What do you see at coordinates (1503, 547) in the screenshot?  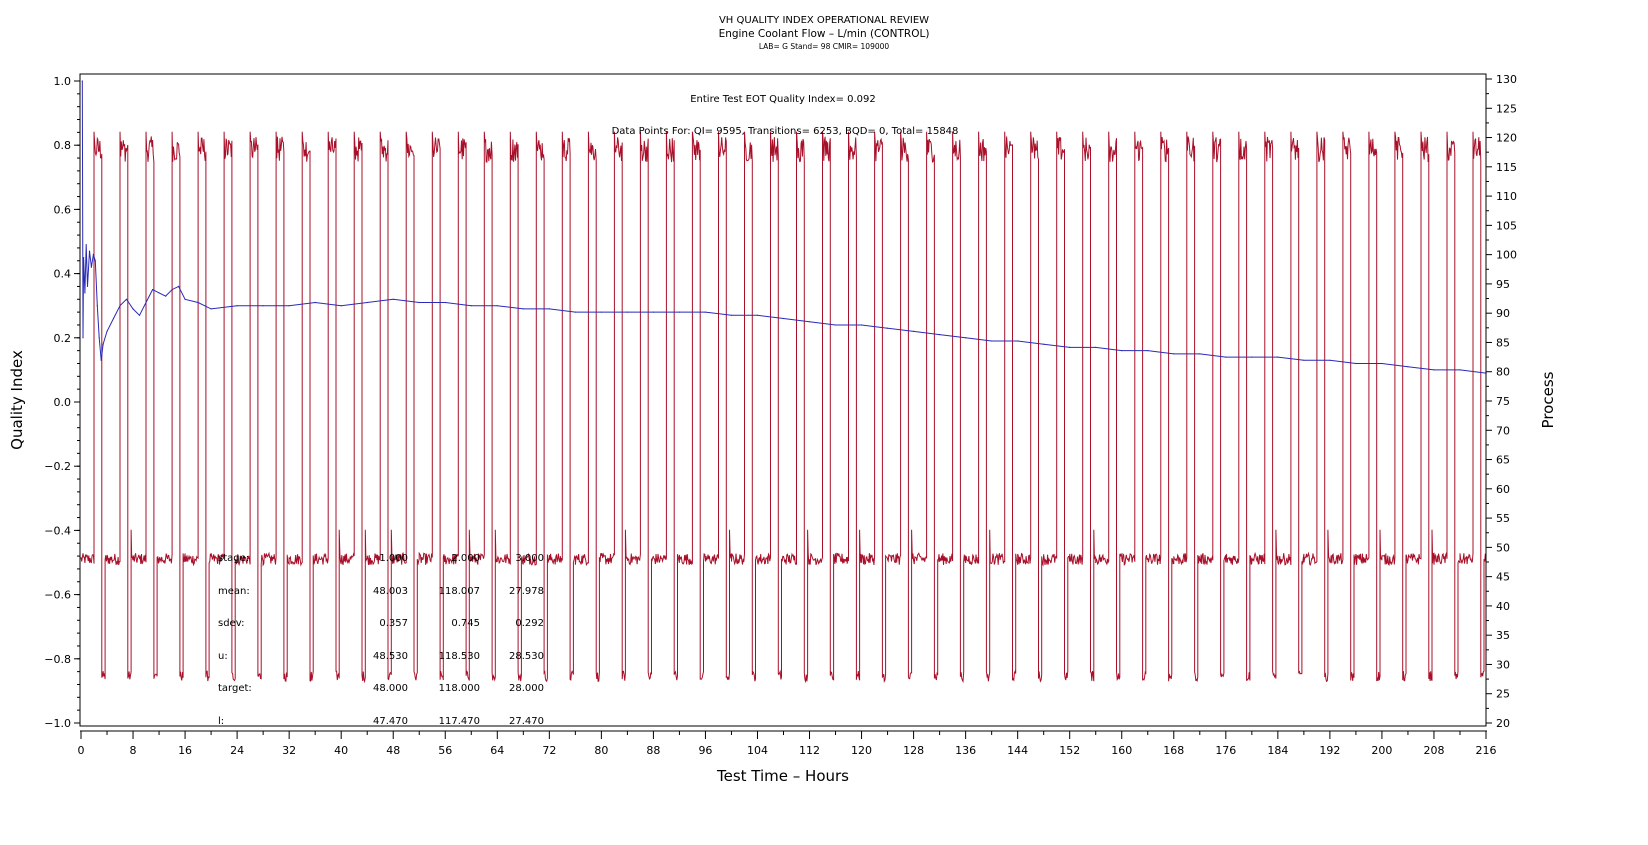 I see `y-right-tick-label: 50` at bounding box center [1503, 547].